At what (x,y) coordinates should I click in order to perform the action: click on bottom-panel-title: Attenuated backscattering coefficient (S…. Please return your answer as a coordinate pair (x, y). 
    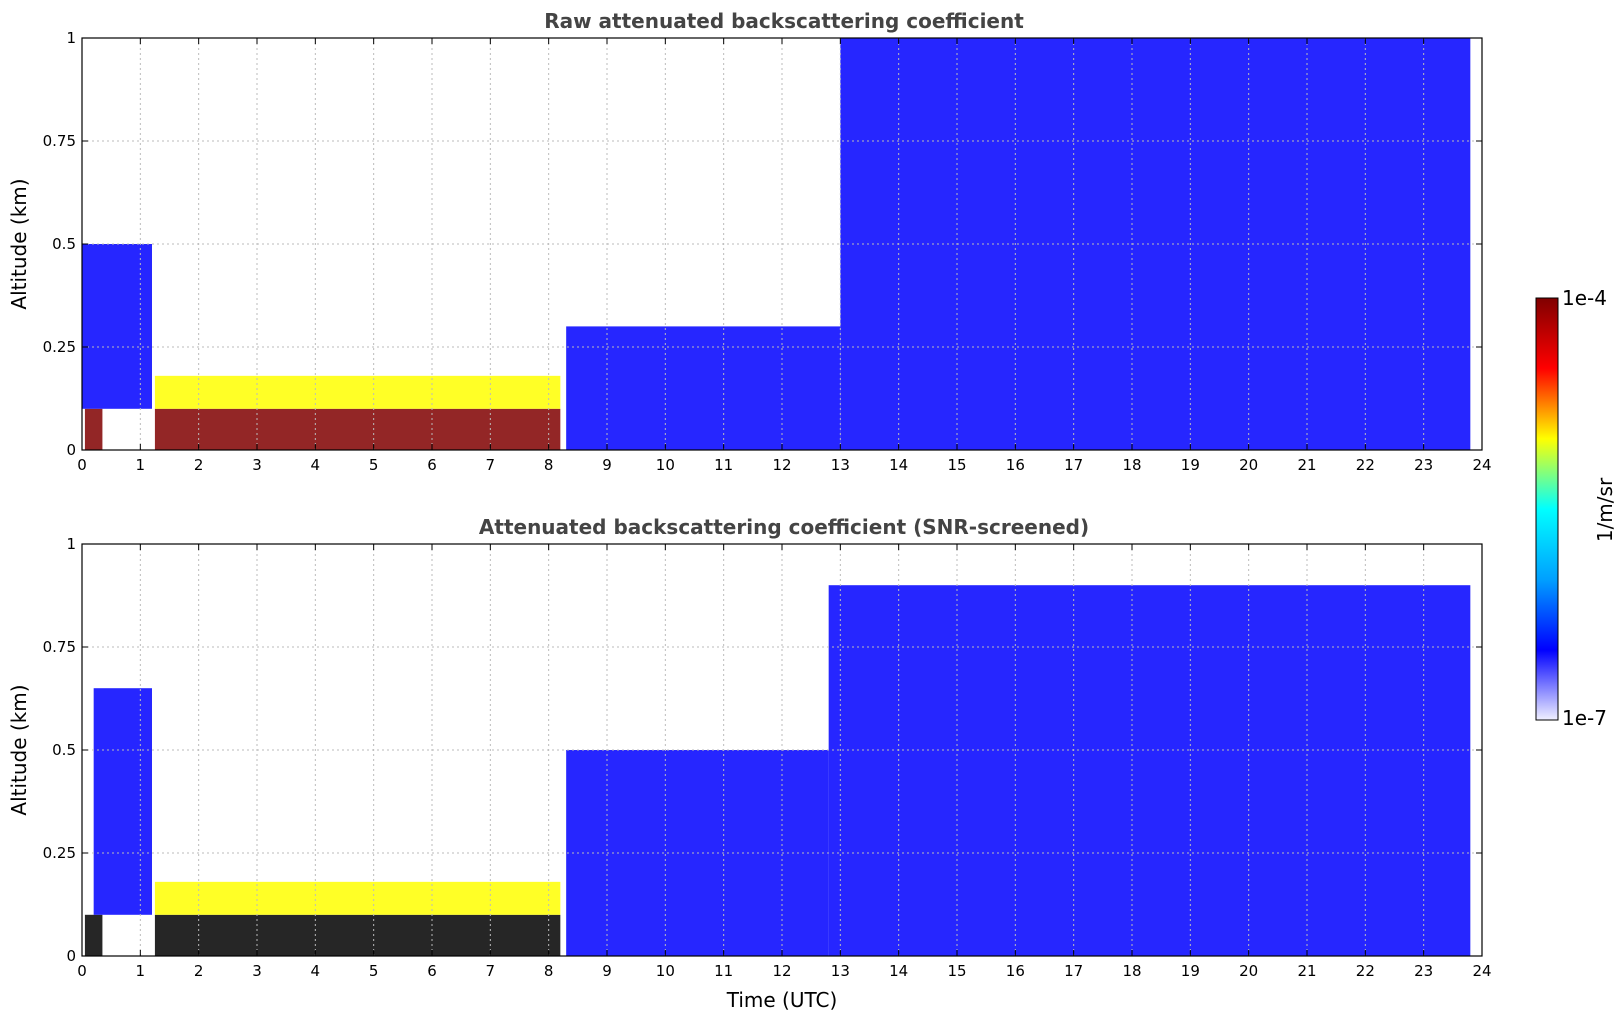
    Looking at the image, I should click on (784, 527).